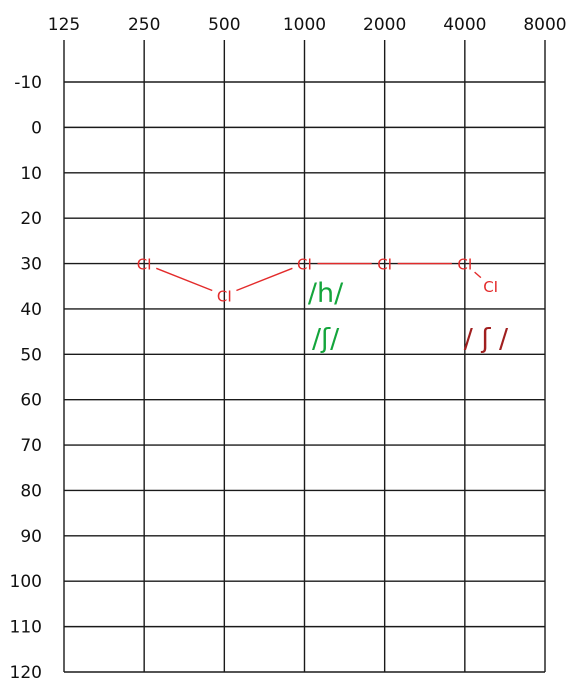  I want to click on x-tick-label: 4000, so click(464, 25).